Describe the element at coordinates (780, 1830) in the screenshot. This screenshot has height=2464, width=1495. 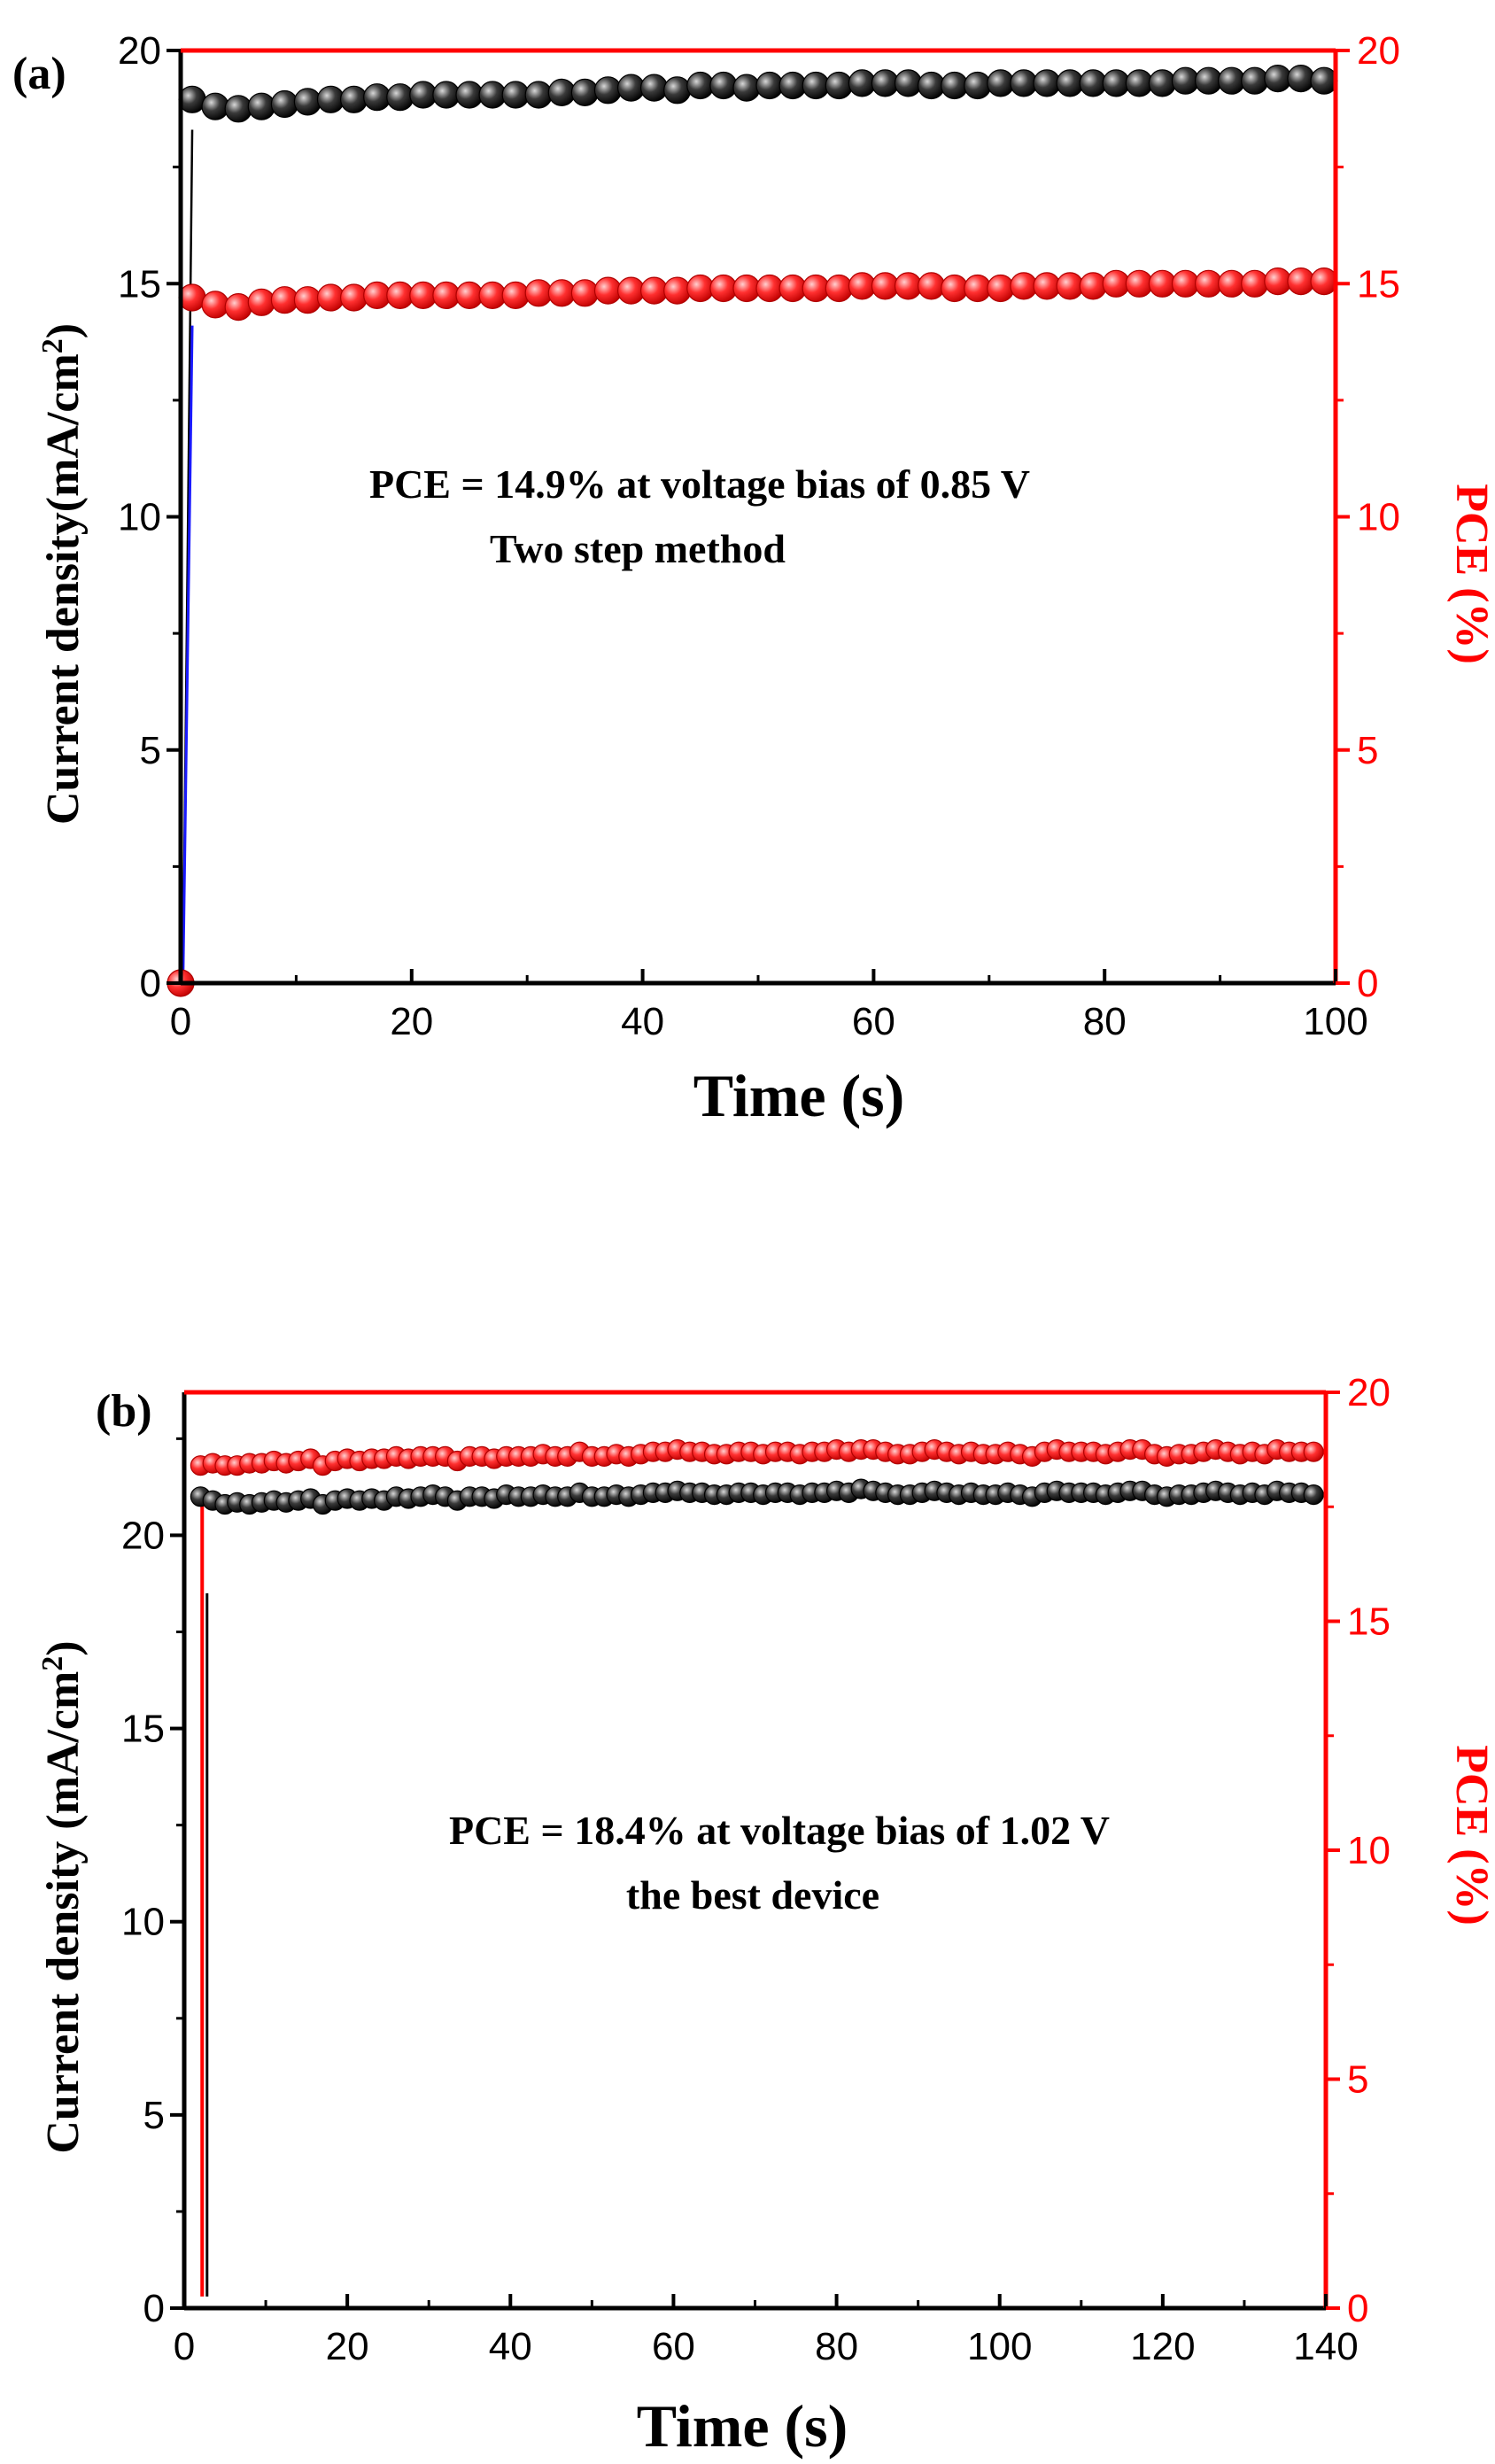
I see `panel-b-annotation-line1: PCE = 18.4% at voltage bias of 1.02 V` at that location.